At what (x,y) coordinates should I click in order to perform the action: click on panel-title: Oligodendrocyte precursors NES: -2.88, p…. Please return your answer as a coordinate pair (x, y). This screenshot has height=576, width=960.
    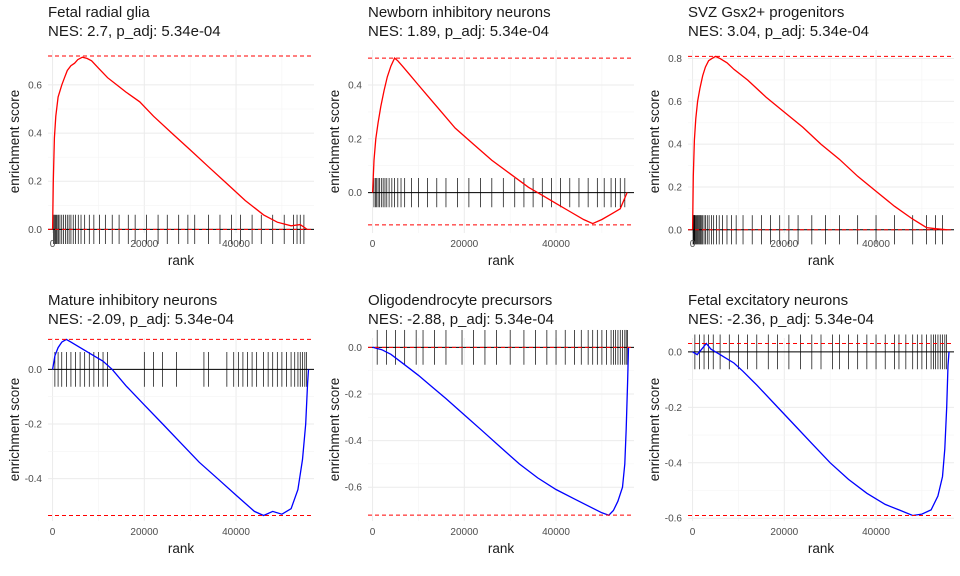
    Looking at the image, I should click on (461, 310).